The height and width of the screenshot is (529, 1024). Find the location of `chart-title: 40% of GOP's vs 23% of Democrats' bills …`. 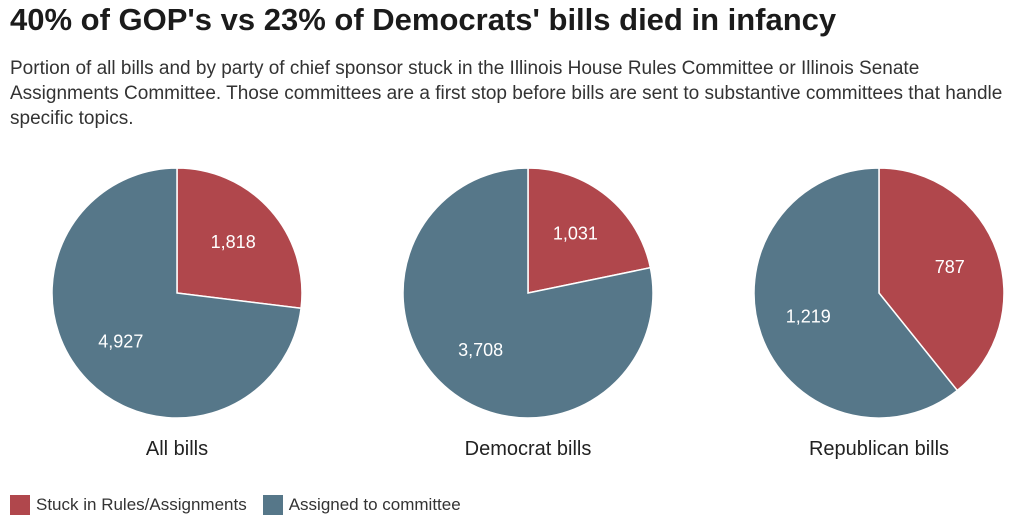

chart-title: 40% of GOP's vs 23% of Democrats' bills … is located at coordinates (423, 19).